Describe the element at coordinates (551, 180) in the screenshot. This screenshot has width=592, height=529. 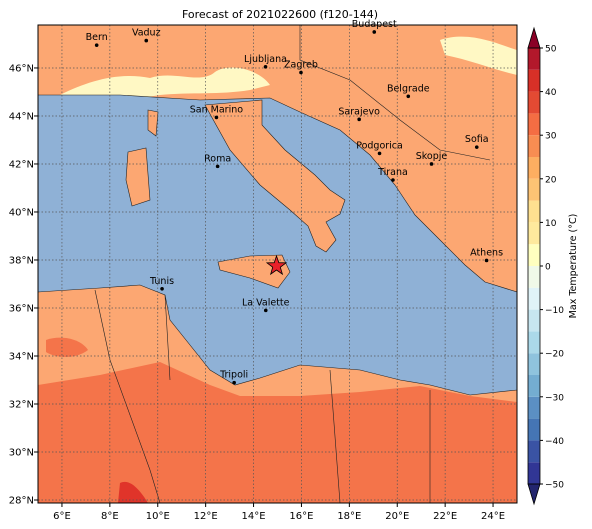
I see `colorbar-tick-label: 20` at that location.